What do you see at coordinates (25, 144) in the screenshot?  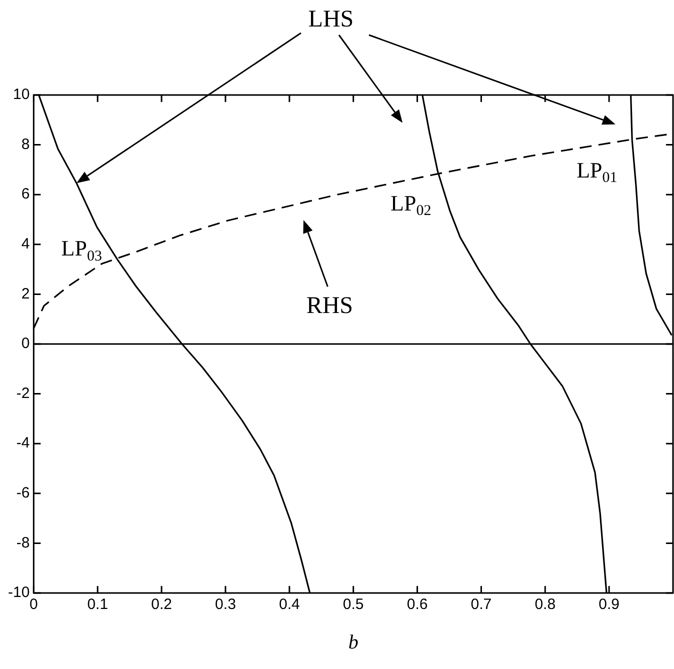 I see `y-tick-label: 8` at bounding box center [25, 144].